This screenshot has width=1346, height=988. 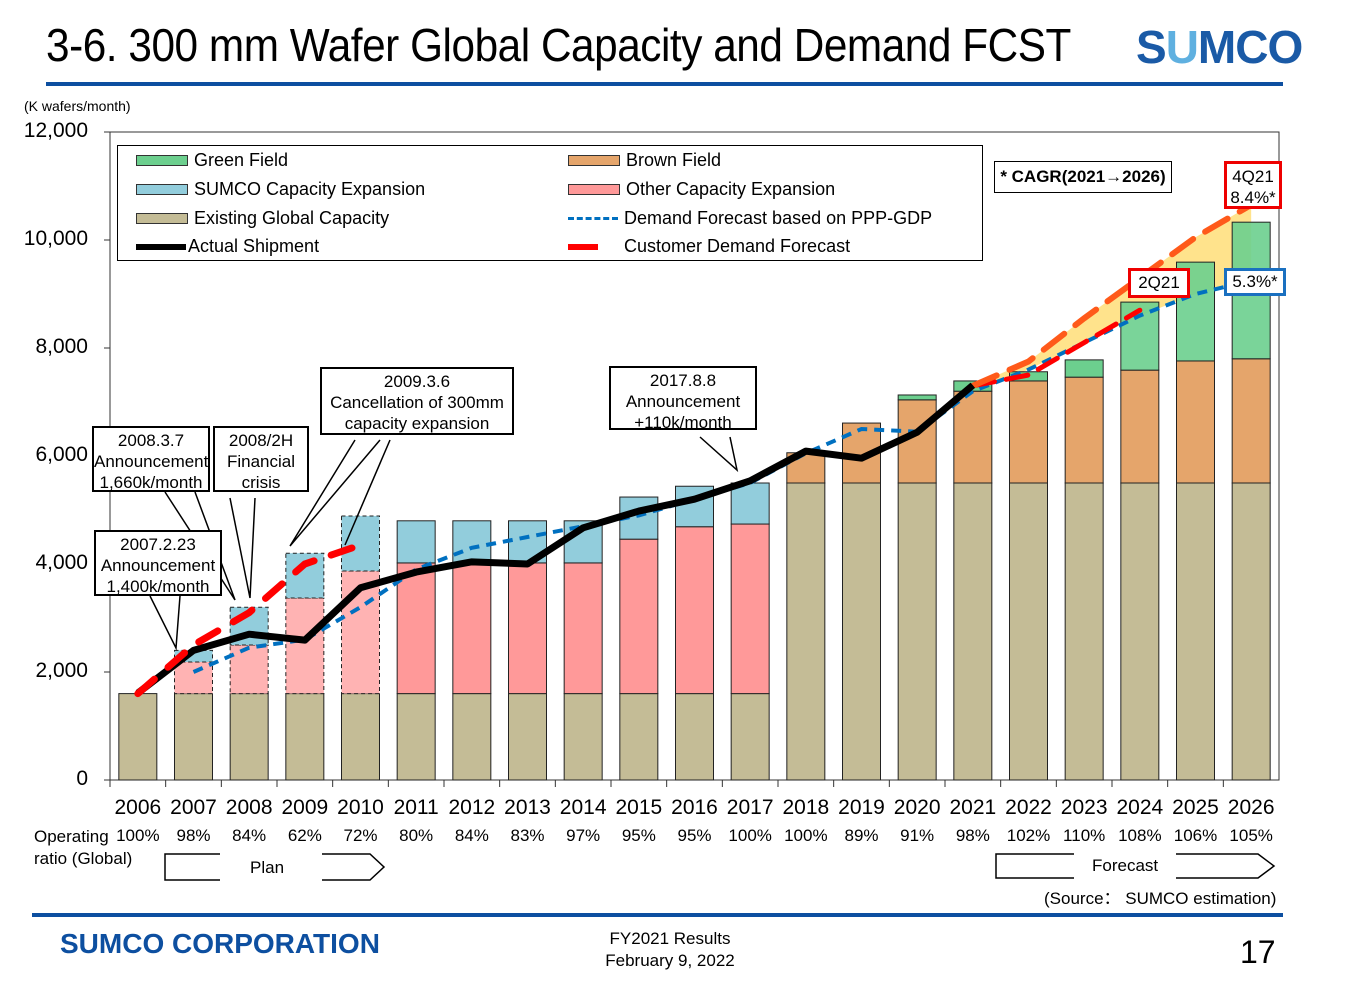 I want to click on legend-label: Existing Global Capacity, so click(x=292, y=218).